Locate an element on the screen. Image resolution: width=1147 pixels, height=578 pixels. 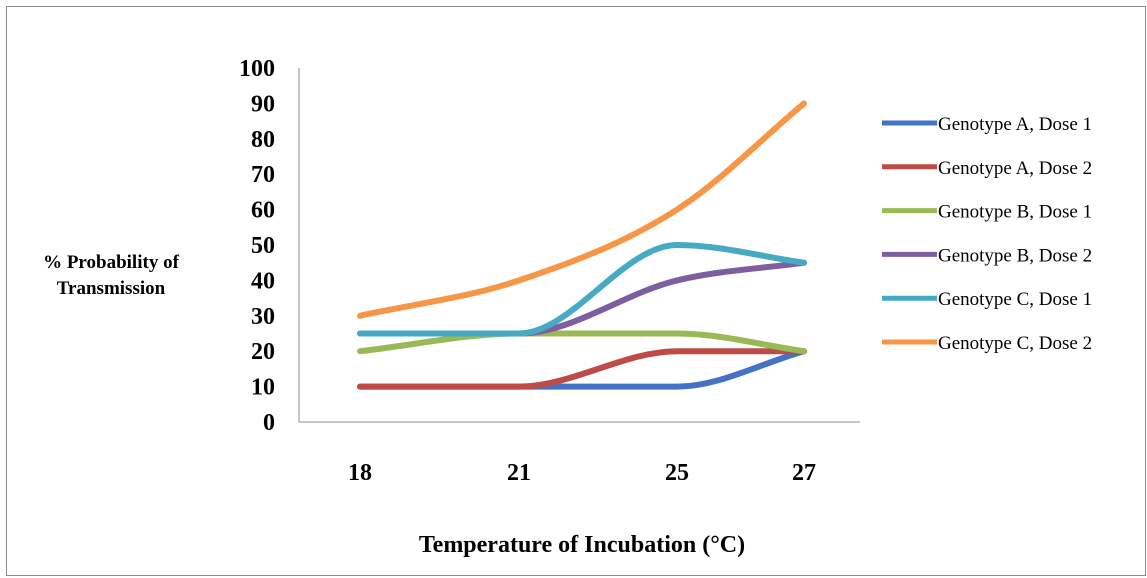
y-tick-label: 40 is located at coordinates (263, 281).